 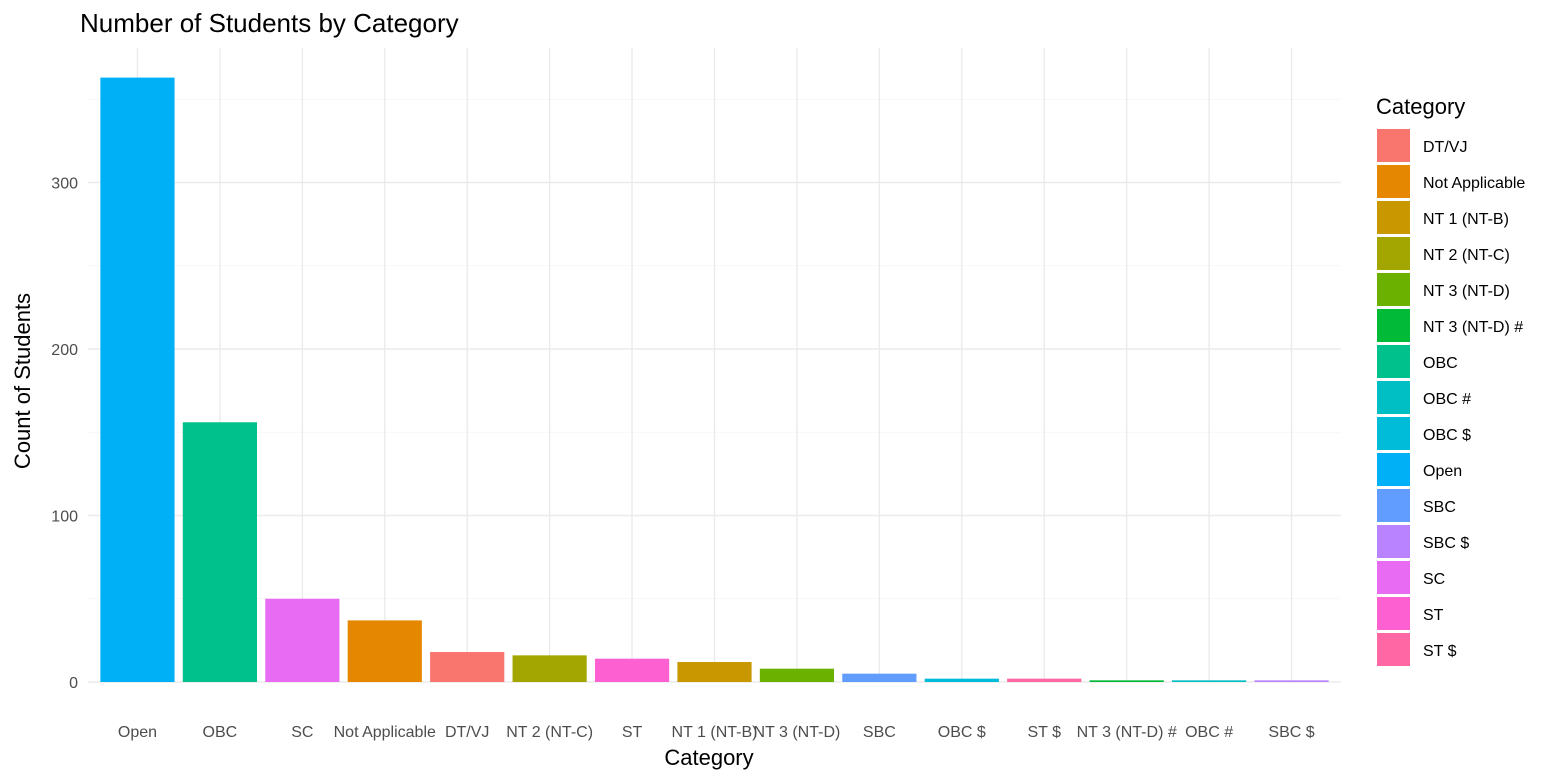 What do you see at coordinates (1420, 106) in the screenshot?
I see `legend-title: Category` at bounding box center [1420, 106].